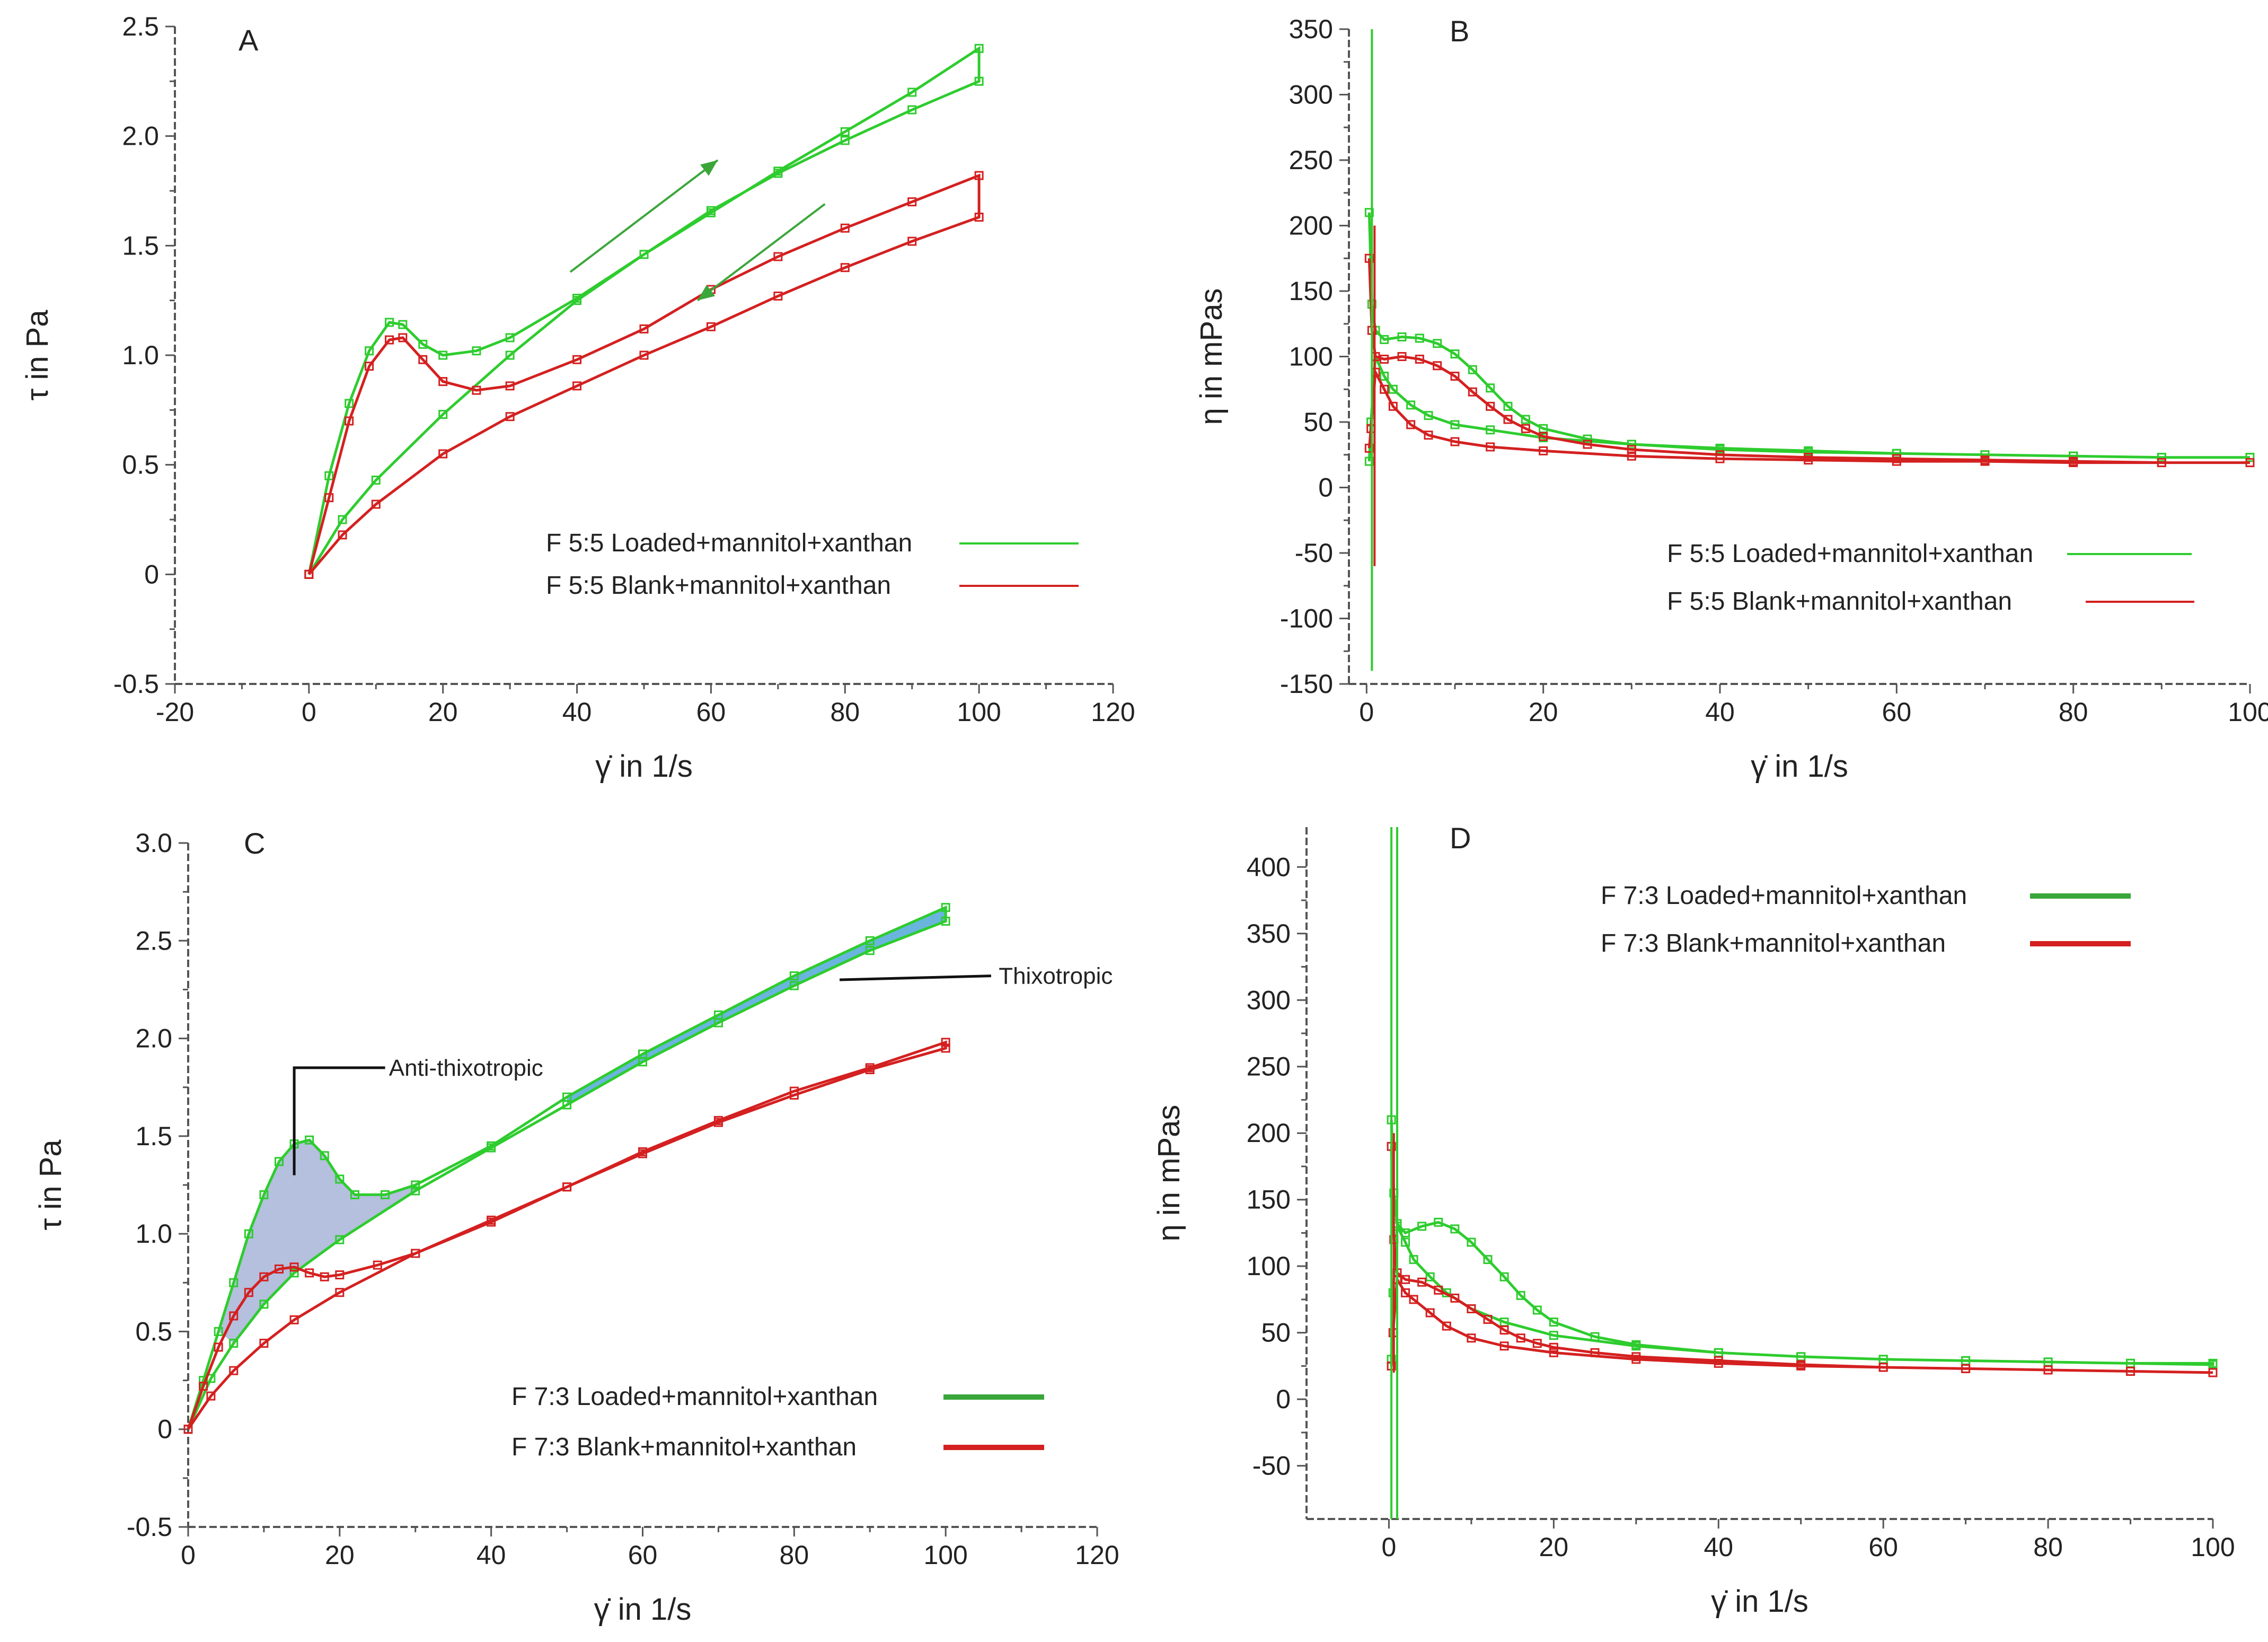 This screenshot has height=1642, width=2268. Describe the element at coordinates (1314, 553) in the screenshot. I see `y-tick-label: -50` at that location.